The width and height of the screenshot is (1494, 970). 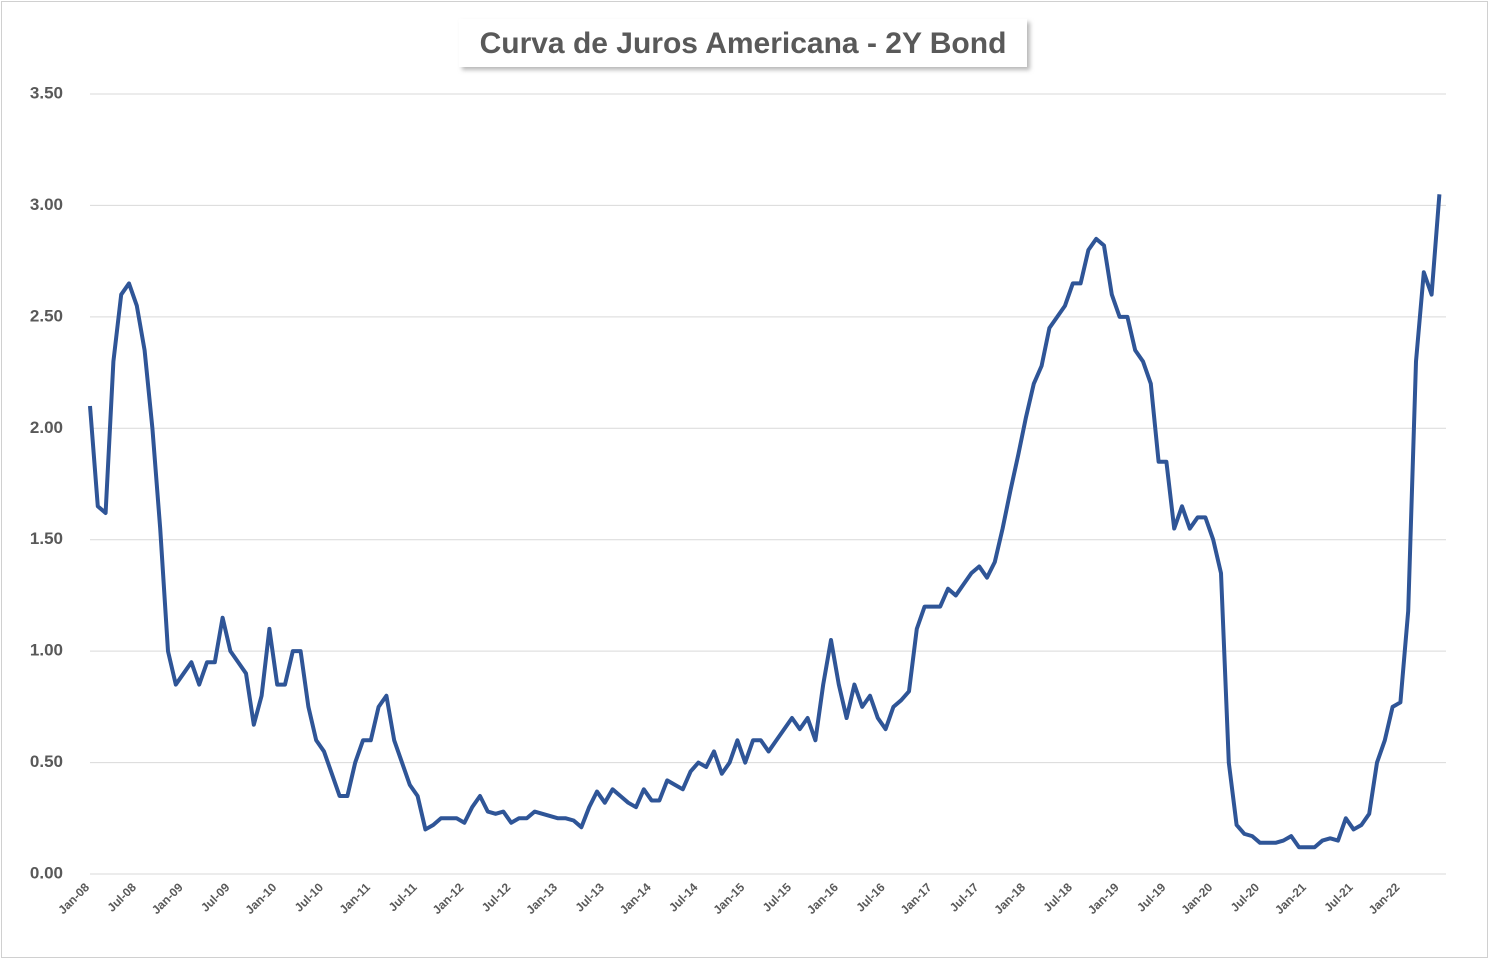 What do you see at coordinates (46, 650) in the screenshot?
I see `y-tick-label: 1.00` at bounding box center [46, 650].